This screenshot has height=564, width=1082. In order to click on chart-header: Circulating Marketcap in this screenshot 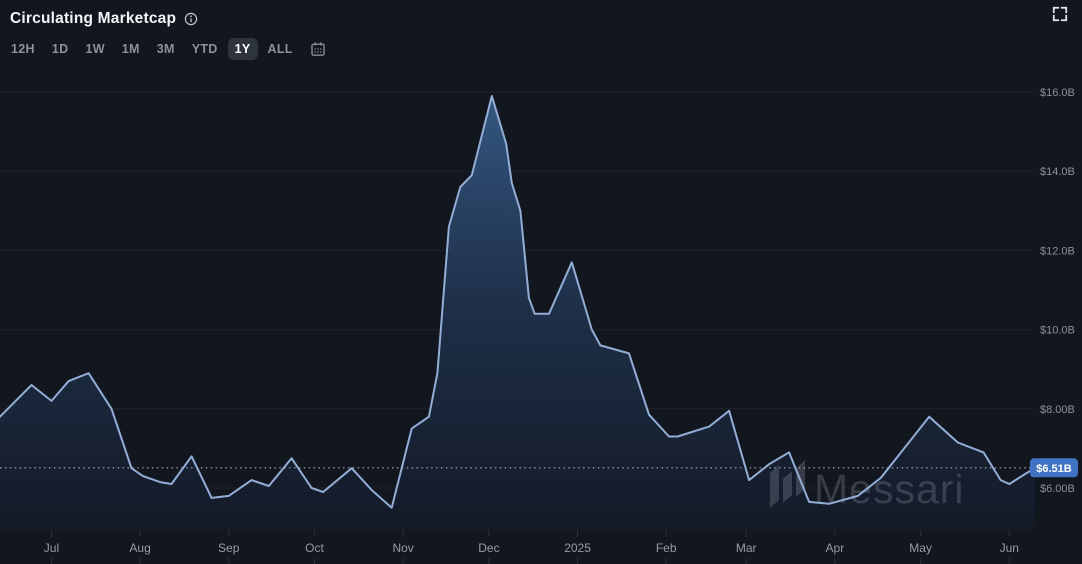, I will do `click(541, 16)`.